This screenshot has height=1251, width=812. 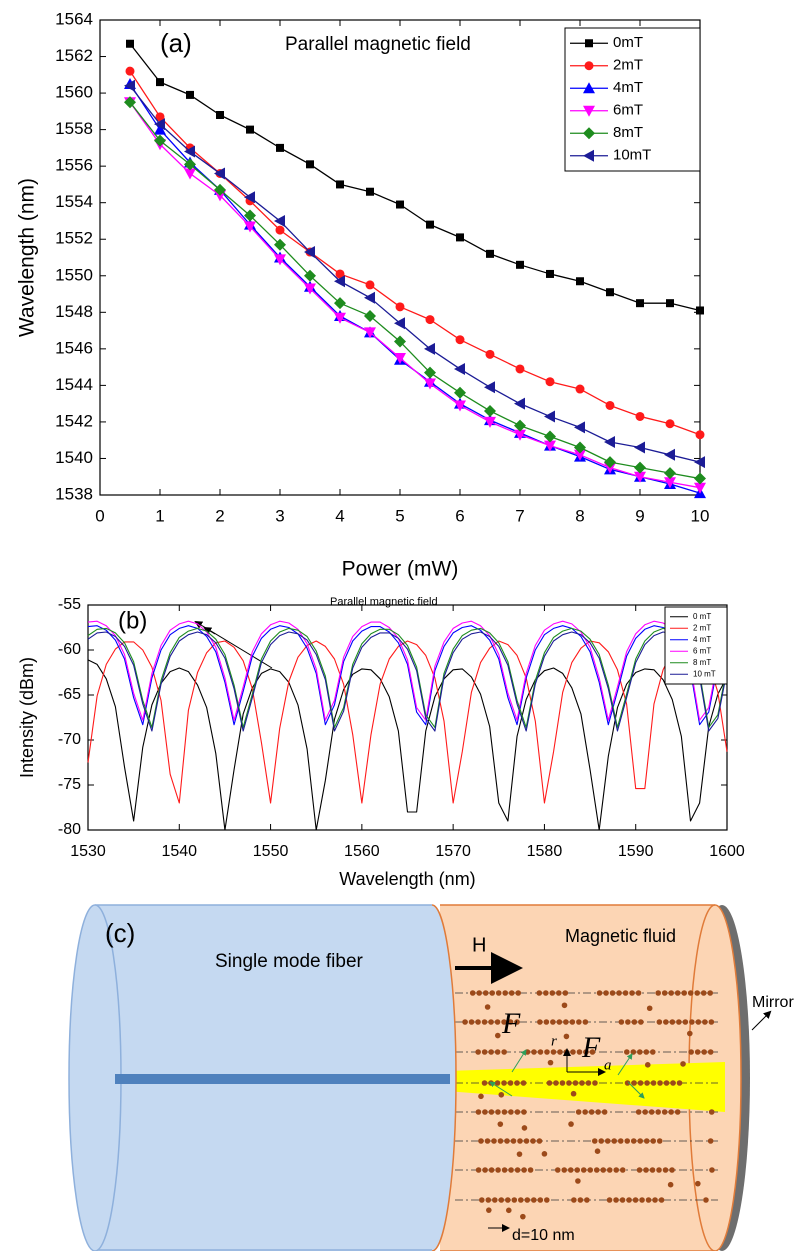 What do you see at coordinates (702, 650) in the screenshot?
I see `legend-label: 6 mT` at bounding box center [702, 650].